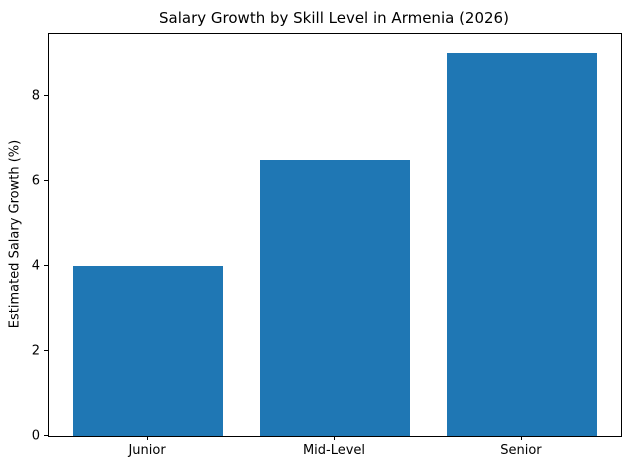  I want to click on y-axis-label: Estimated Salary Growth (%), so click(15, 234).